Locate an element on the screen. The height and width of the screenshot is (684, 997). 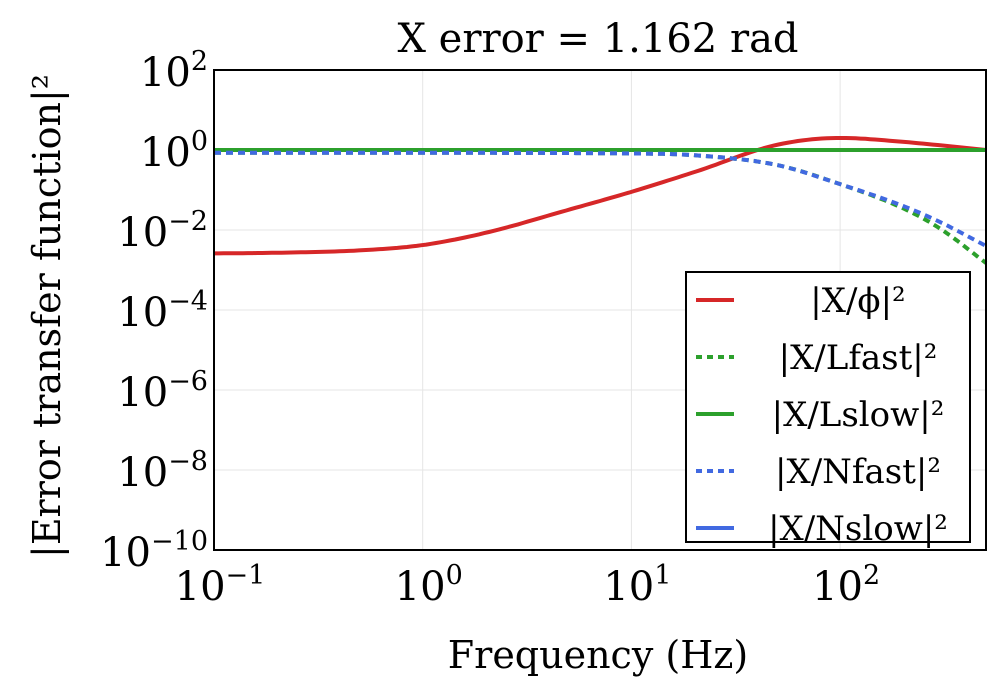
legend-label: |X/Lfast|² is located at coordinates (858, 358).